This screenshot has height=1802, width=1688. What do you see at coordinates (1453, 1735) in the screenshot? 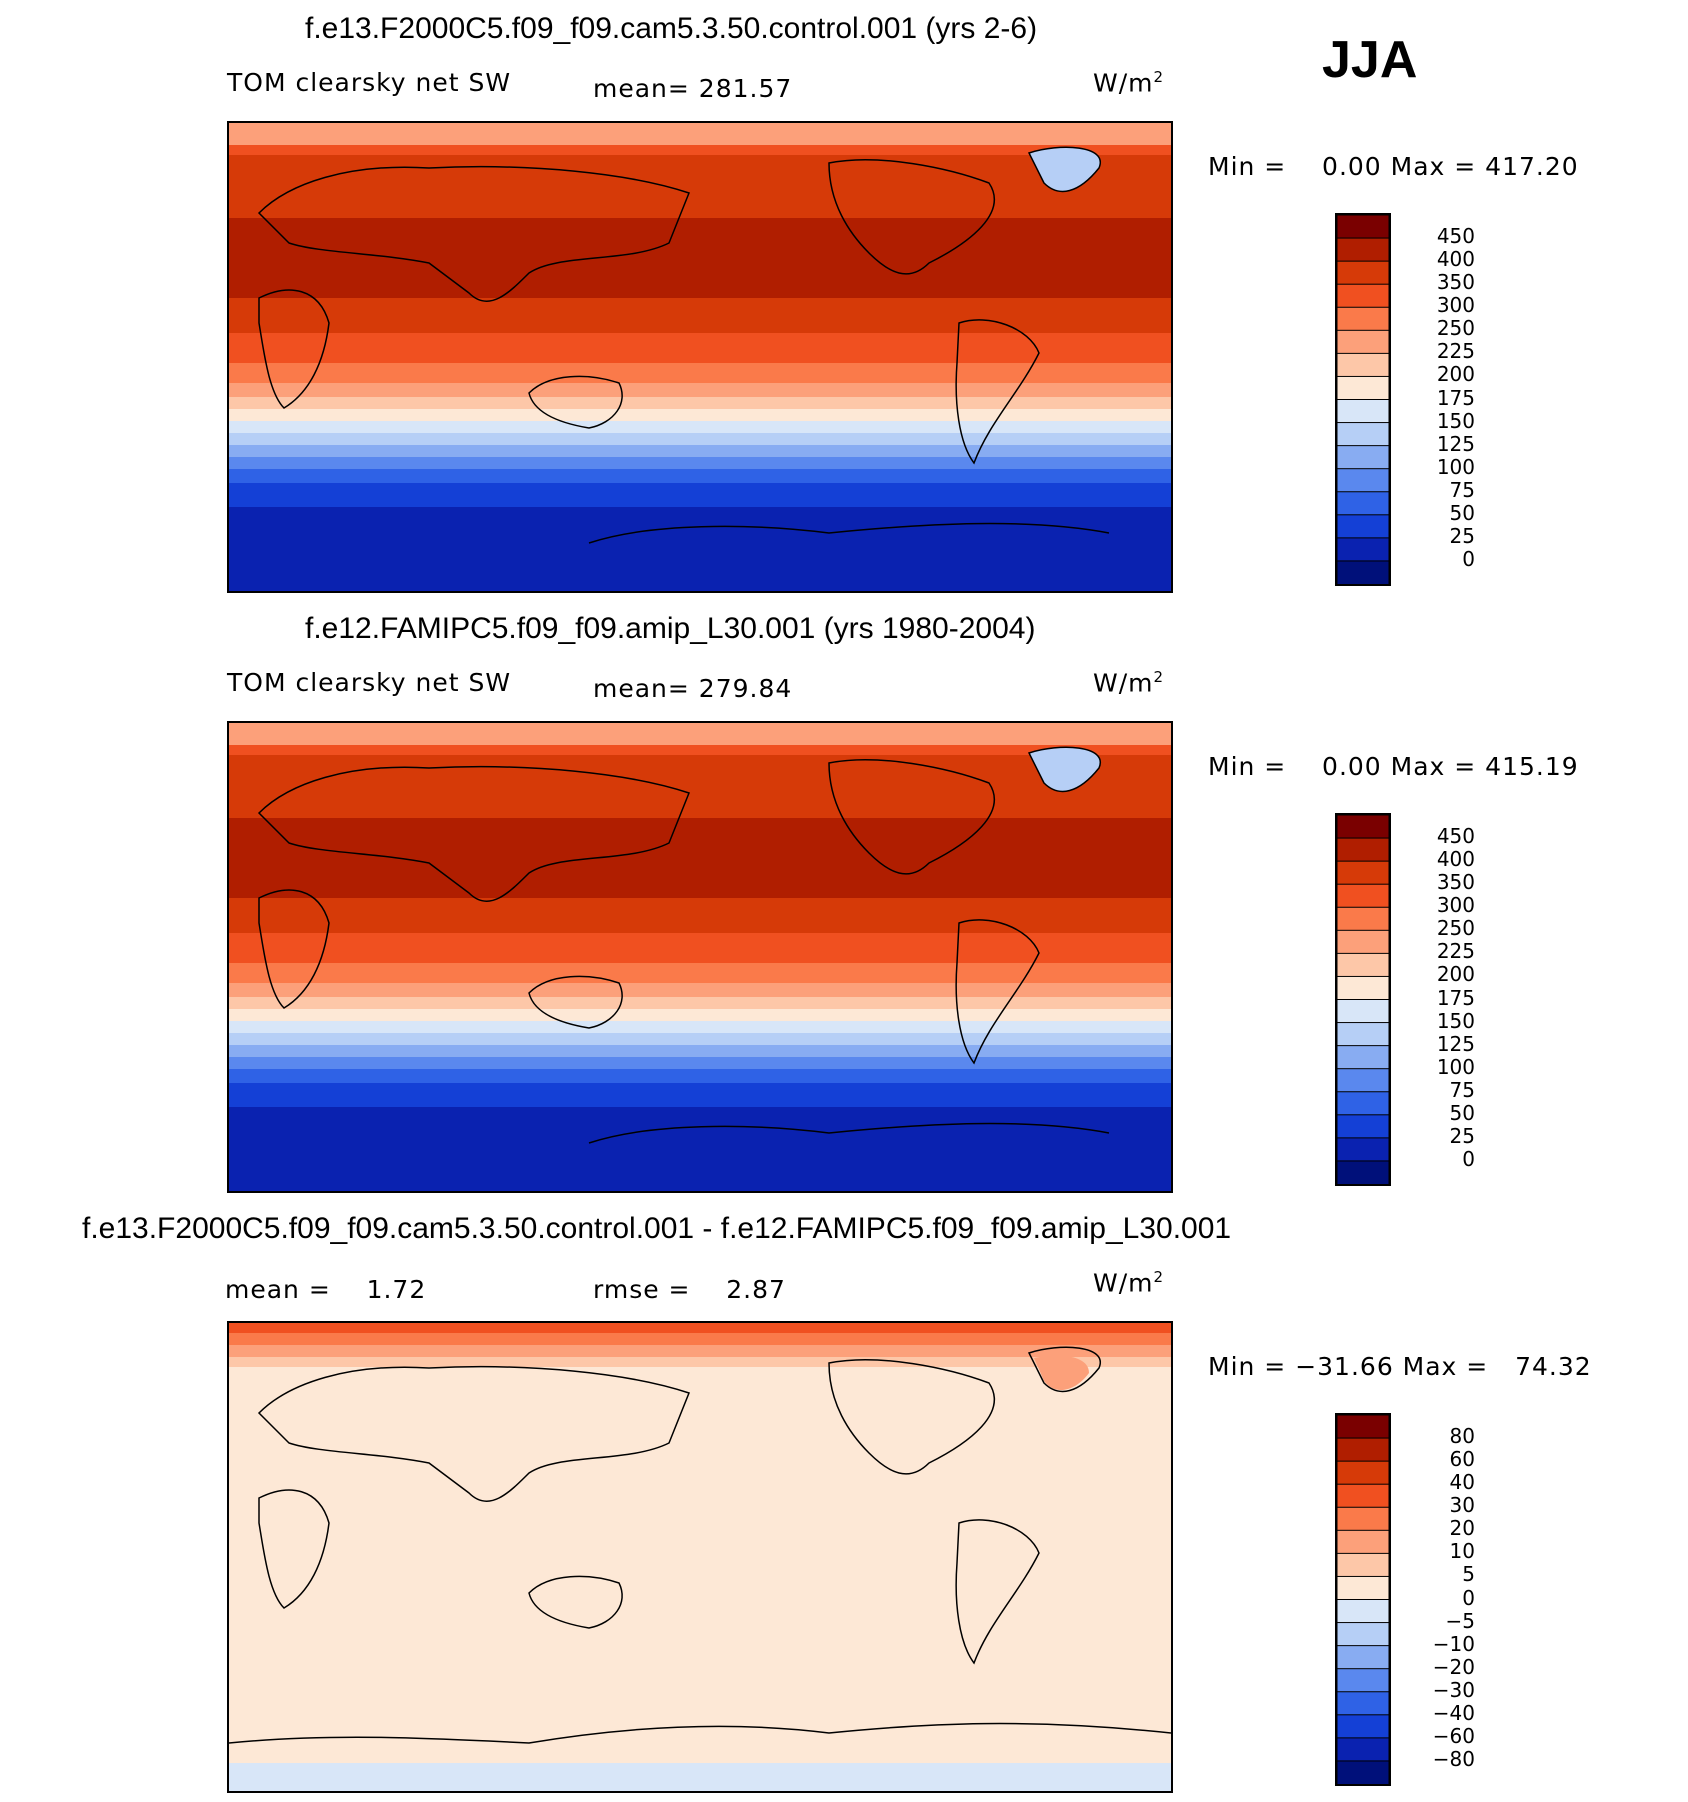
I see `colorbar-level-label: −60` at bounding box center [1453, 1735].